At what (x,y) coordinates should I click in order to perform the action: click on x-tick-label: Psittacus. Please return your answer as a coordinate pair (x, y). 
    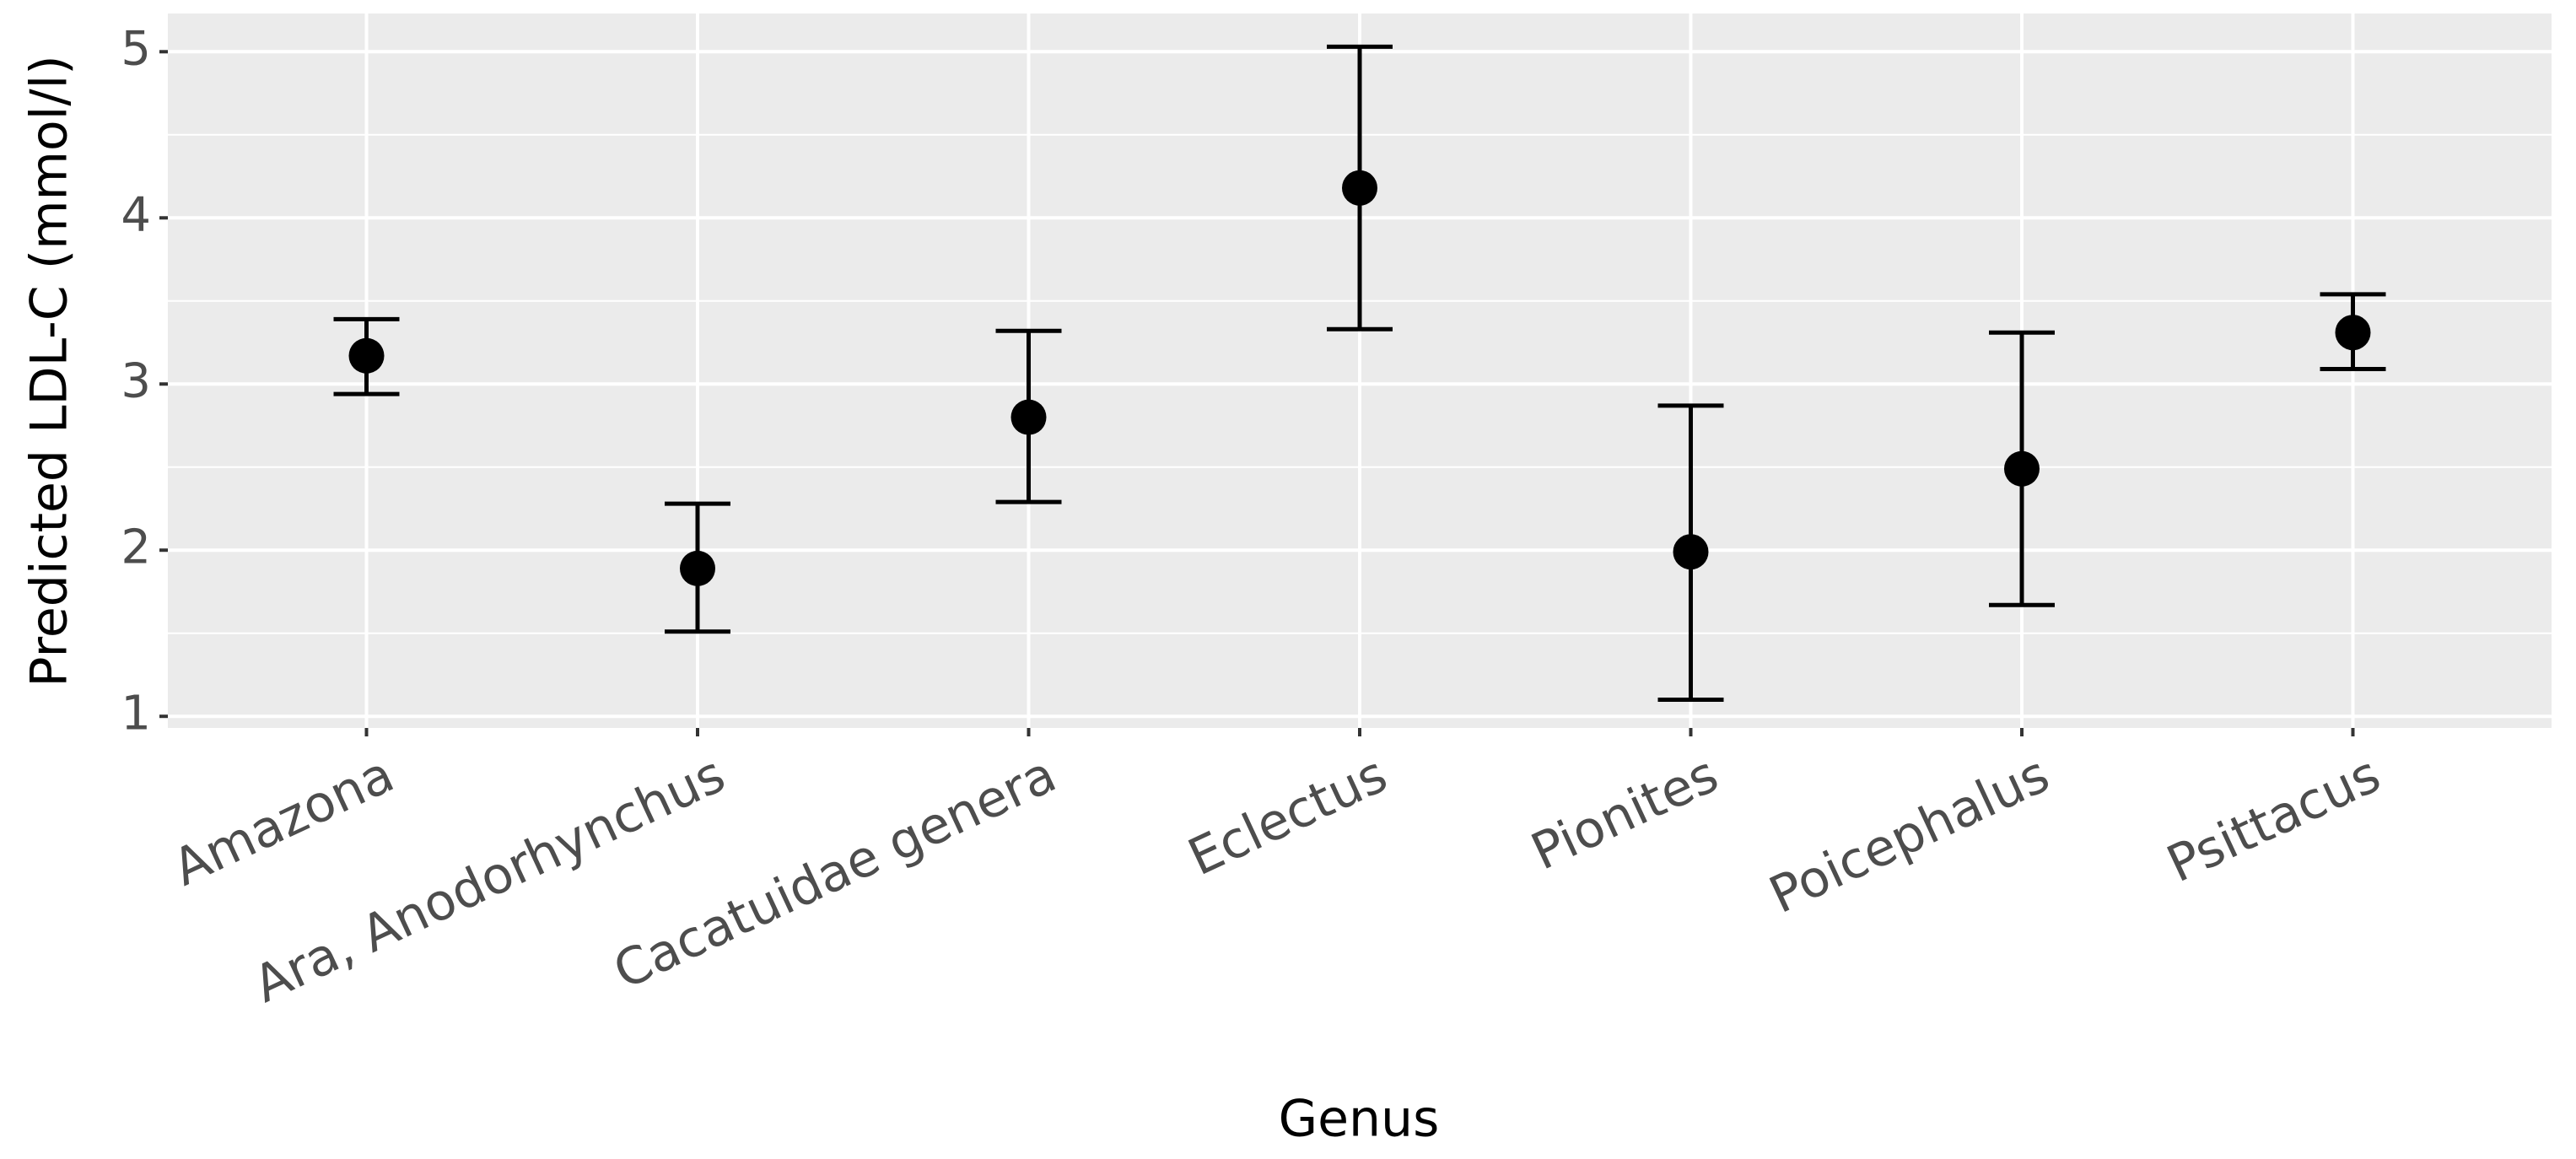
    Looking at the image, I should click on (2274, 819).